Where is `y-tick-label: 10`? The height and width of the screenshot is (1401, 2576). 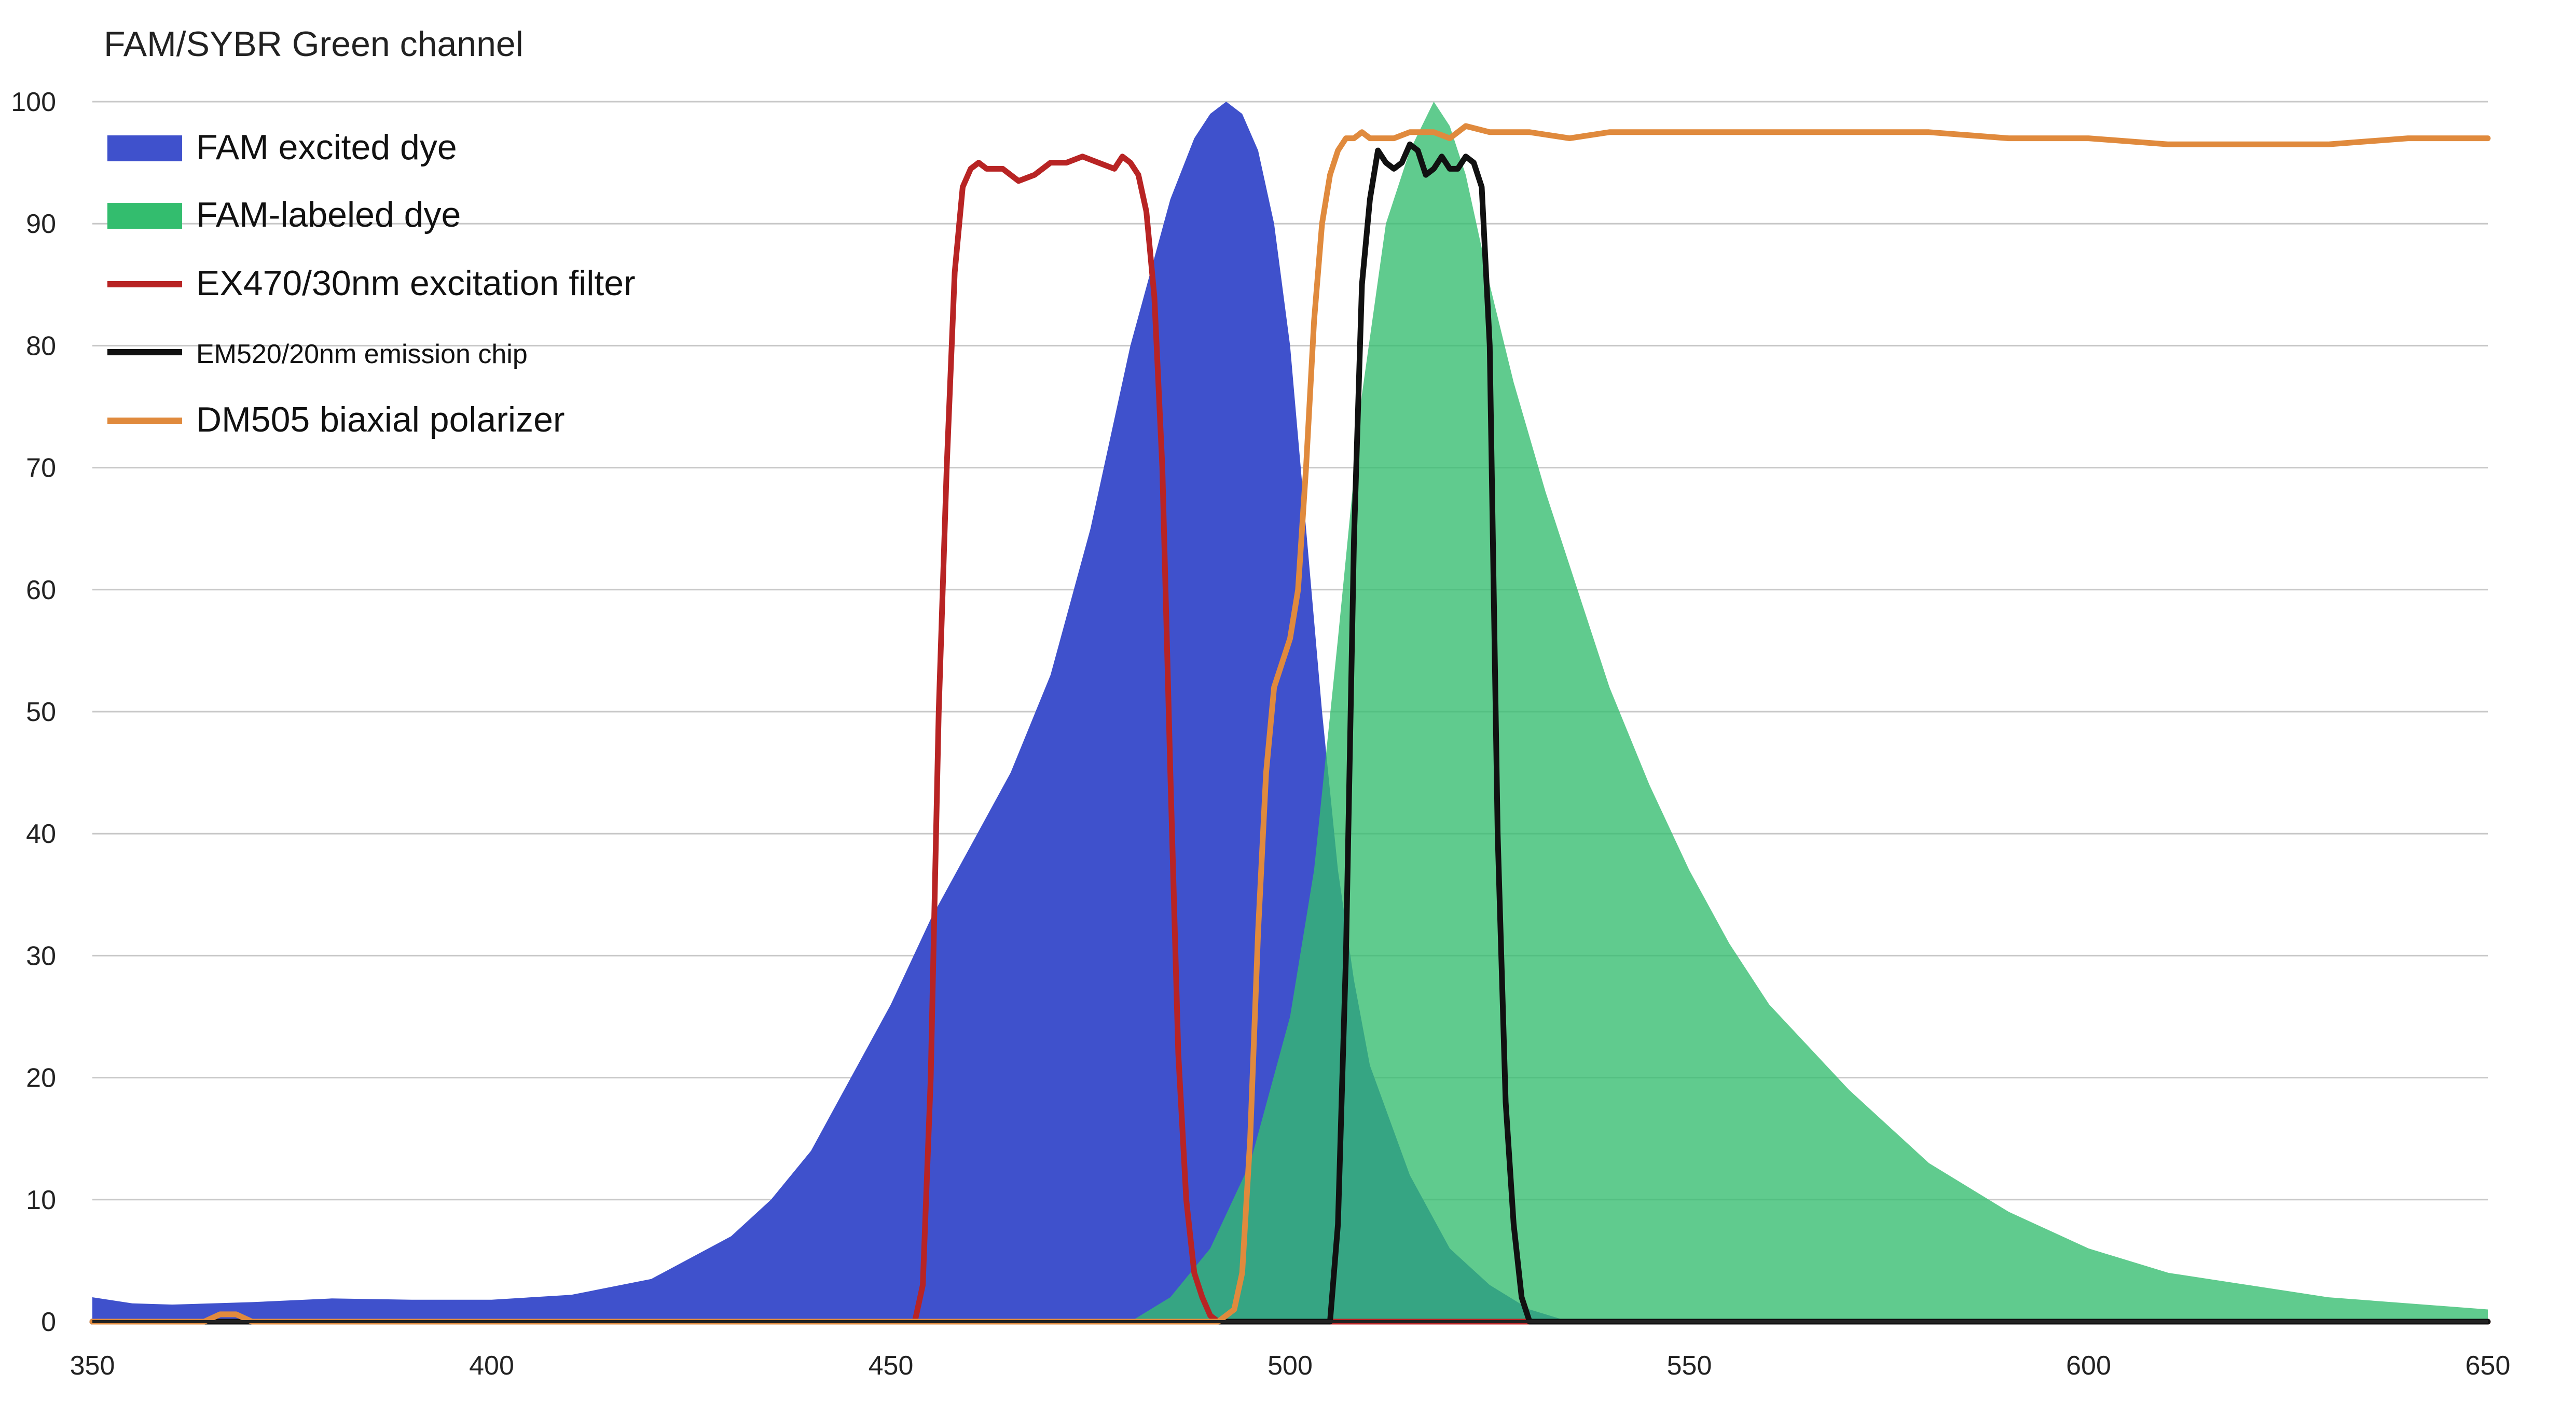
y-tick-label: 10 is located at coordinates (41, 1200).